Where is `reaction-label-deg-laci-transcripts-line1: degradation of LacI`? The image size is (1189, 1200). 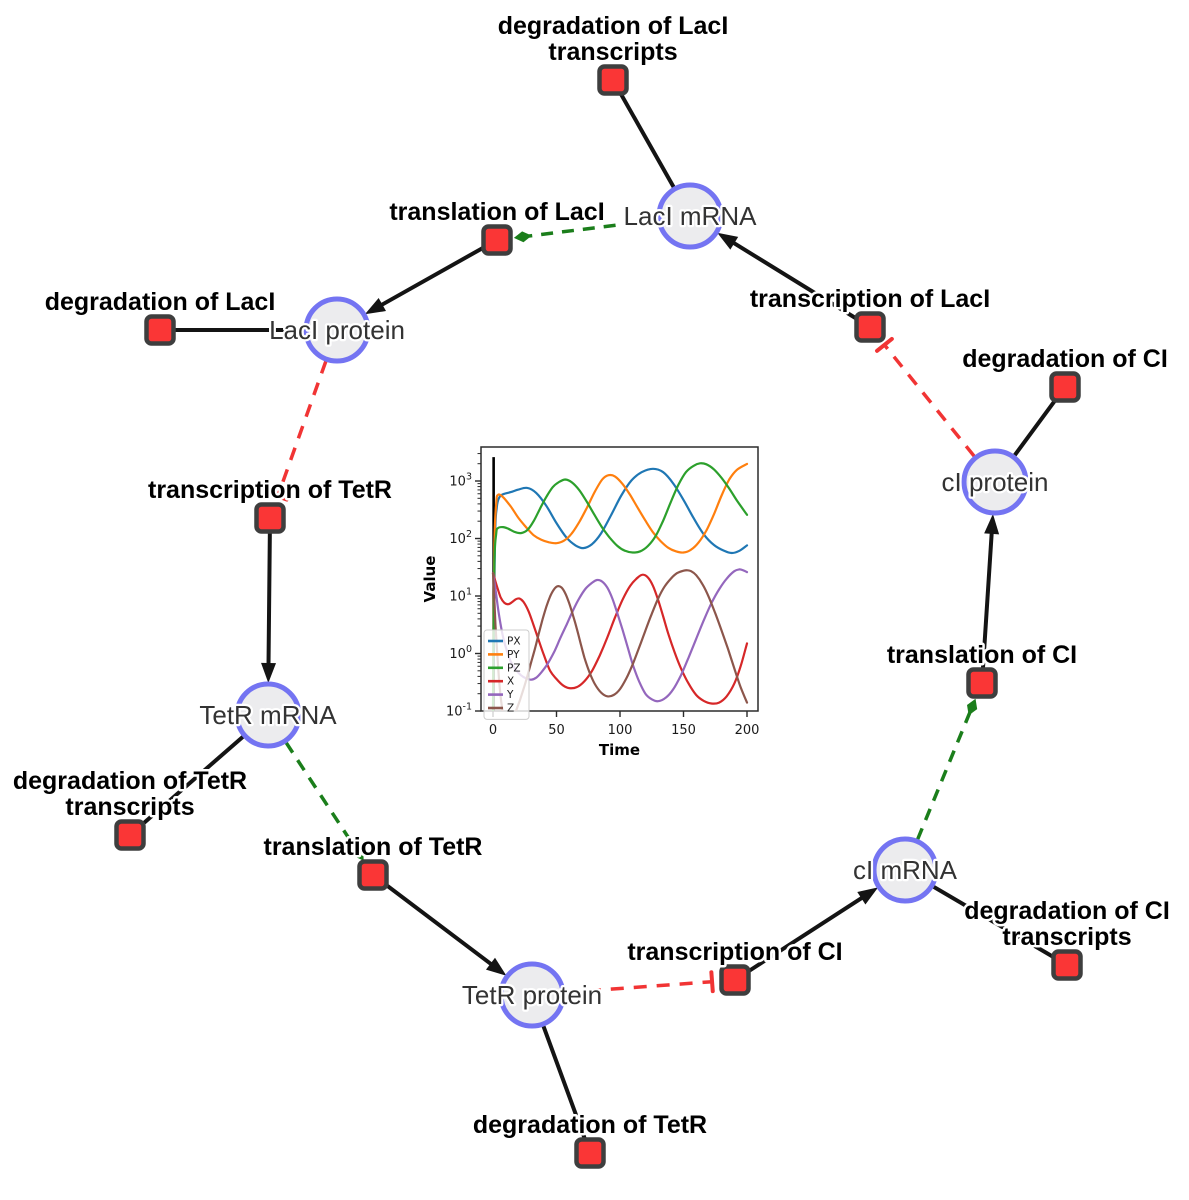 reaction-label-deg-laci-transcripts-line1: degradation of LacI is located at coordinates (613, 26).